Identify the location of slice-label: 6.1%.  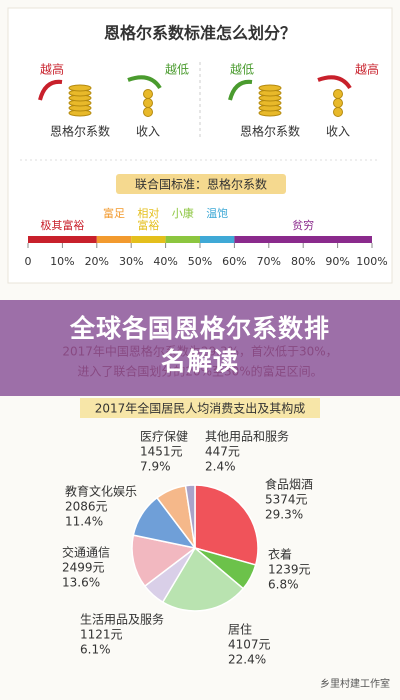
(95, 650).